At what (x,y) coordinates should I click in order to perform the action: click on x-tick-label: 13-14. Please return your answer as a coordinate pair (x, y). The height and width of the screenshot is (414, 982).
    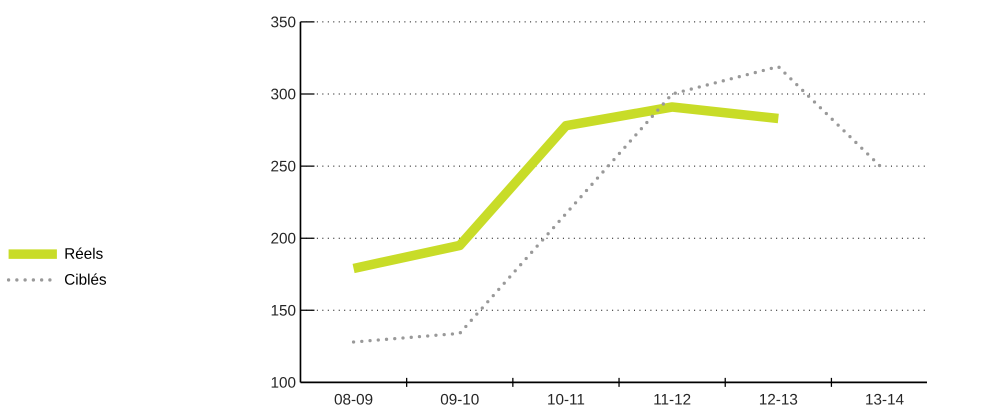
    Looking at the image, I should click on (885, 399).